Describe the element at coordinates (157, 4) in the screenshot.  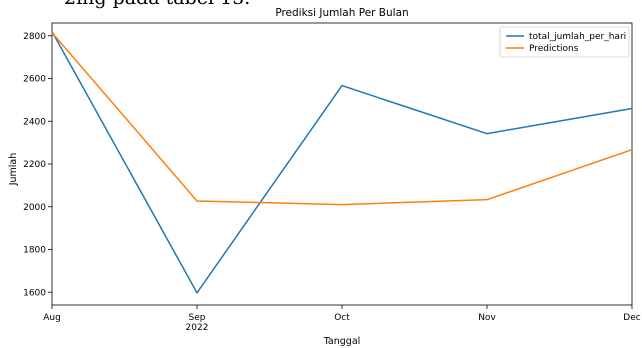
I see `caption-text: 2ing pada tabel 15.` at that location.